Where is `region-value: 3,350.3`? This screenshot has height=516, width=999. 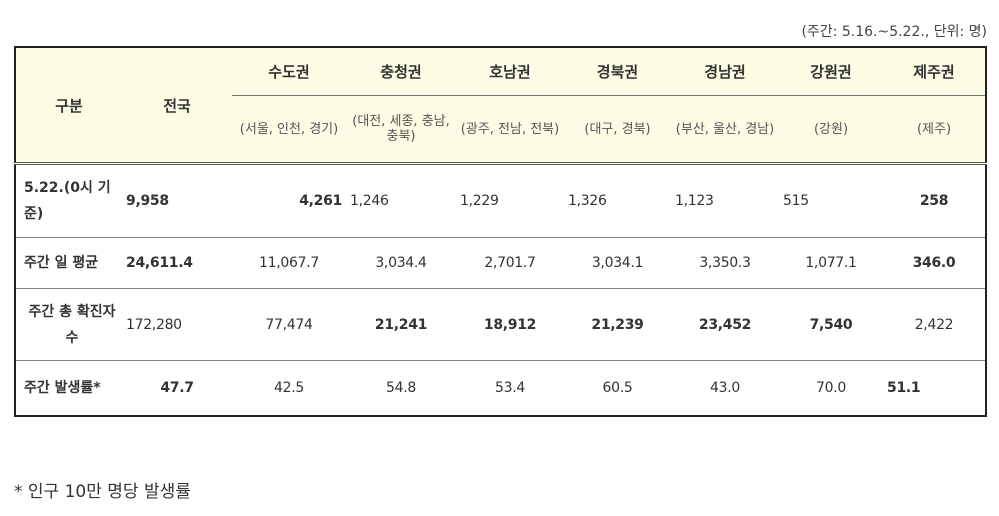 region-value: 3,350.3 is located at coordinates (725, 263).